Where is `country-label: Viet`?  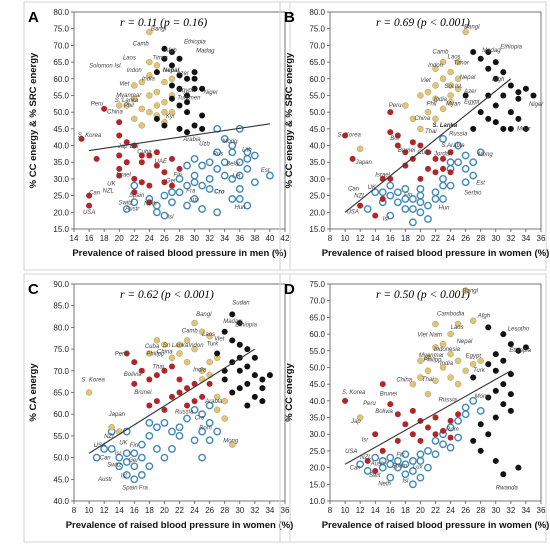 country-label: Viet is located at coordinates (219, 339).